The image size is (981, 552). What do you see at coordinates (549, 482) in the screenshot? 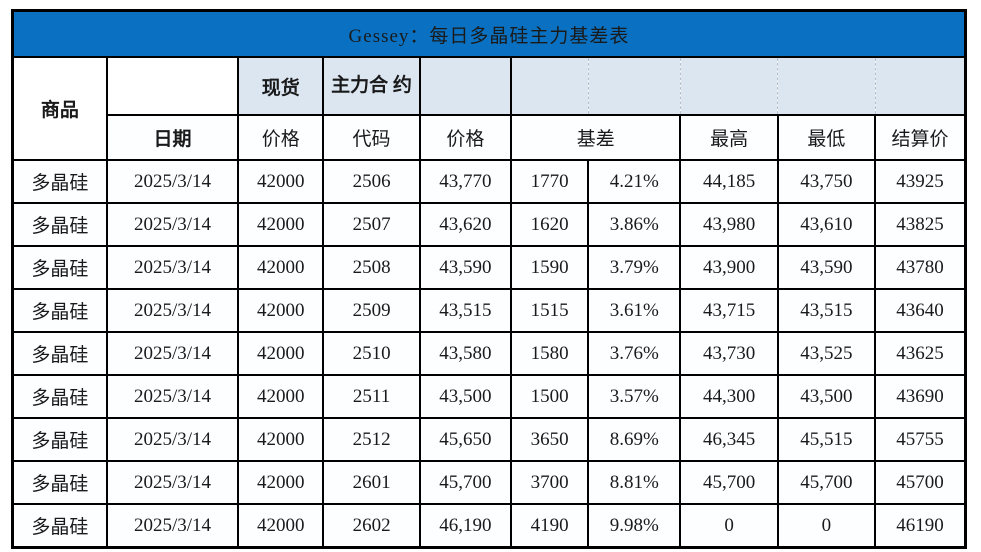
I see `cell-basis: 3700` at bounding box center [549, 482].